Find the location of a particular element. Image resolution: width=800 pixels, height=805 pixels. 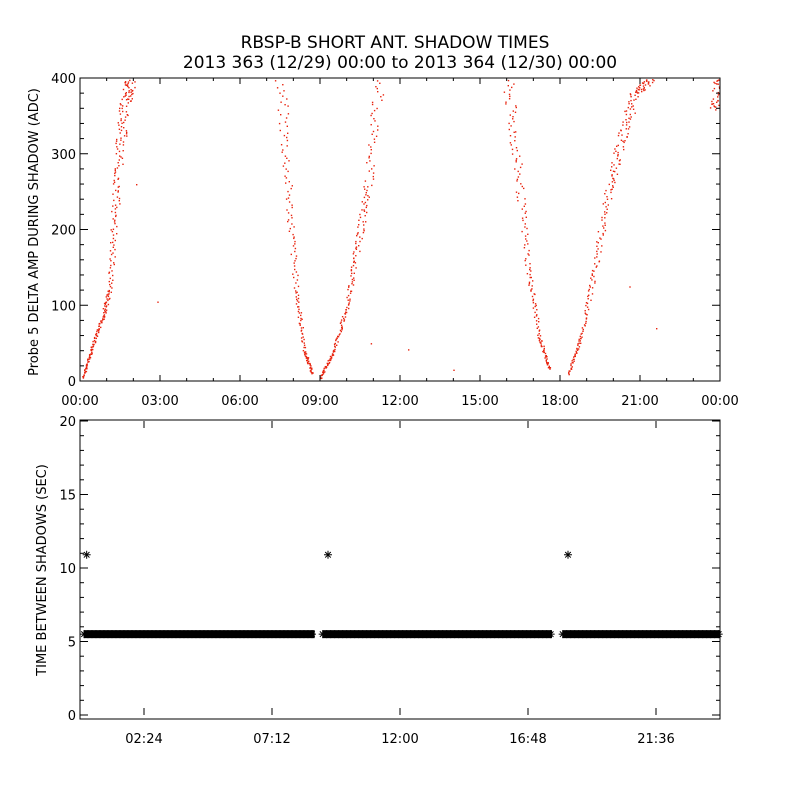

x-tick-label: 21:00 is located at coordinates (639, 401).